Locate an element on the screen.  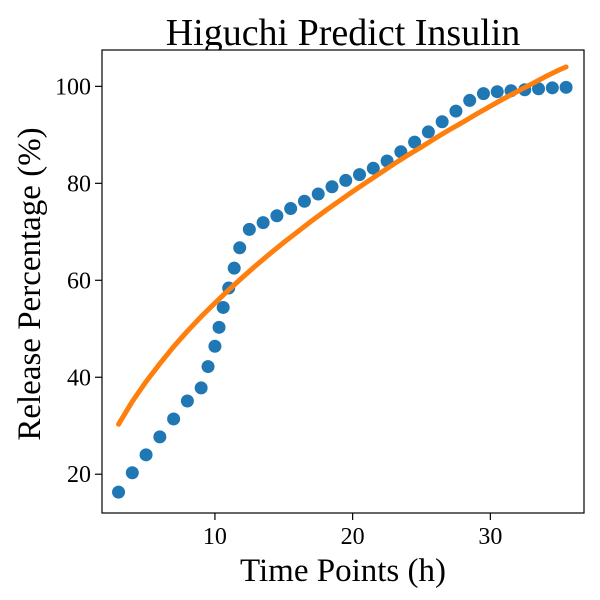
y-tick-label: 40 is located at coordinates (79, 378).